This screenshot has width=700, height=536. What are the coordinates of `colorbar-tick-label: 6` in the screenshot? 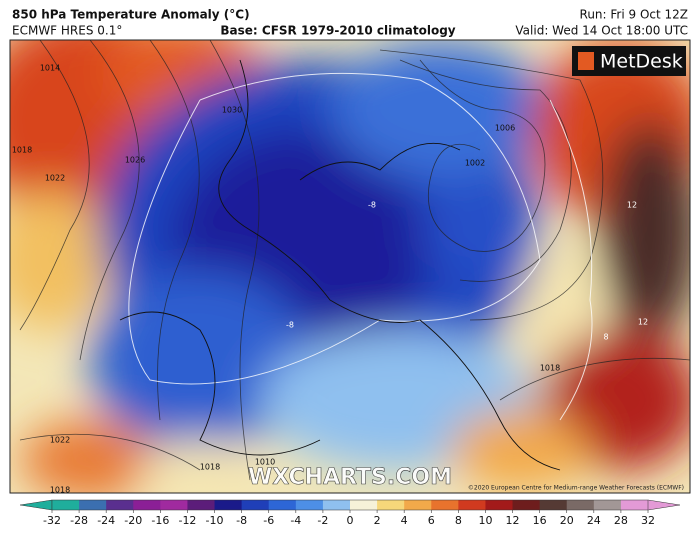 It's located at (431, 520).